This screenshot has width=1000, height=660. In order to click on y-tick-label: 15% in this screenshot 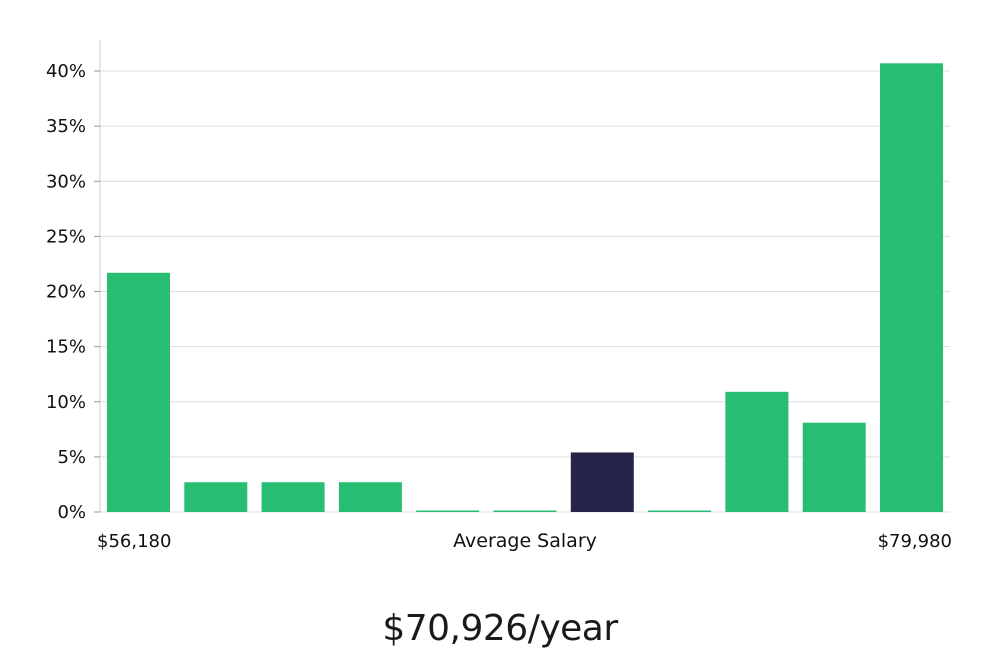, I will do `click(66, 347)`.